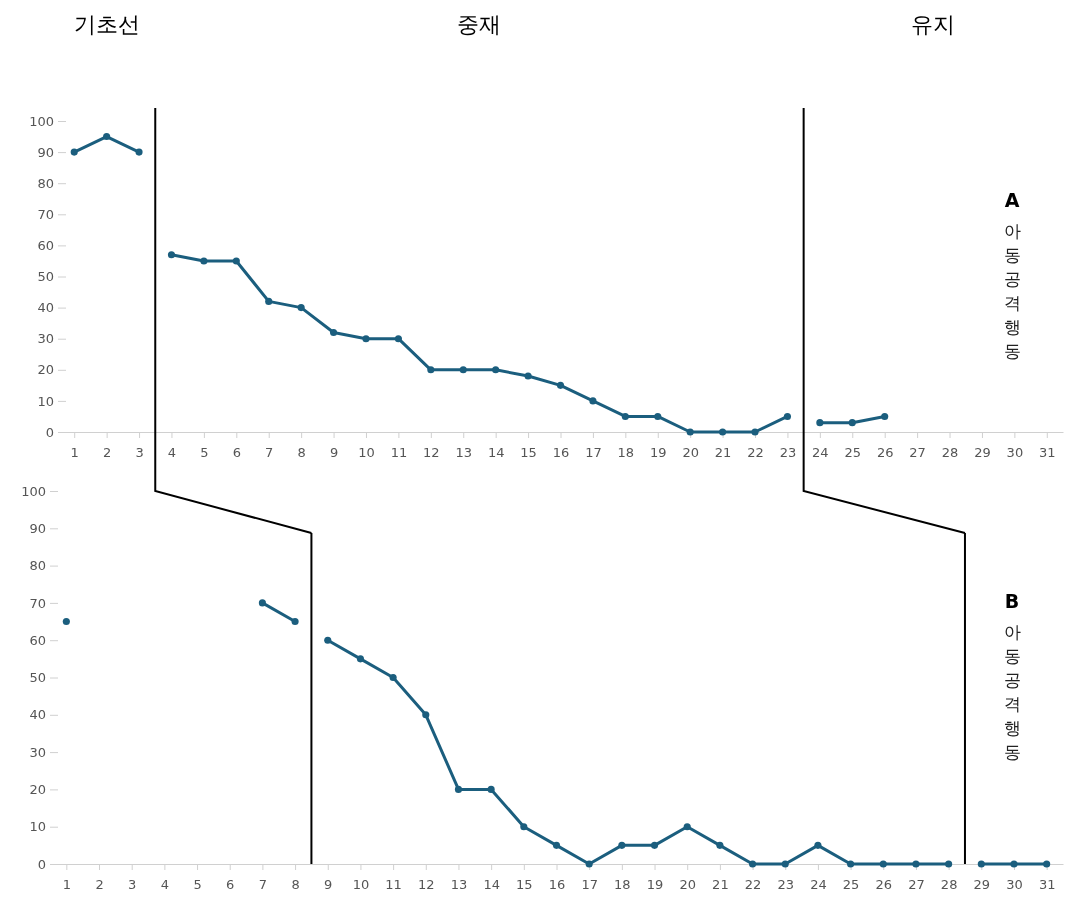 This screenshot has width=1065, height=899. Describe the element at coordinates (479, 24) in the screenshot. I see `text: 중재` at that location.